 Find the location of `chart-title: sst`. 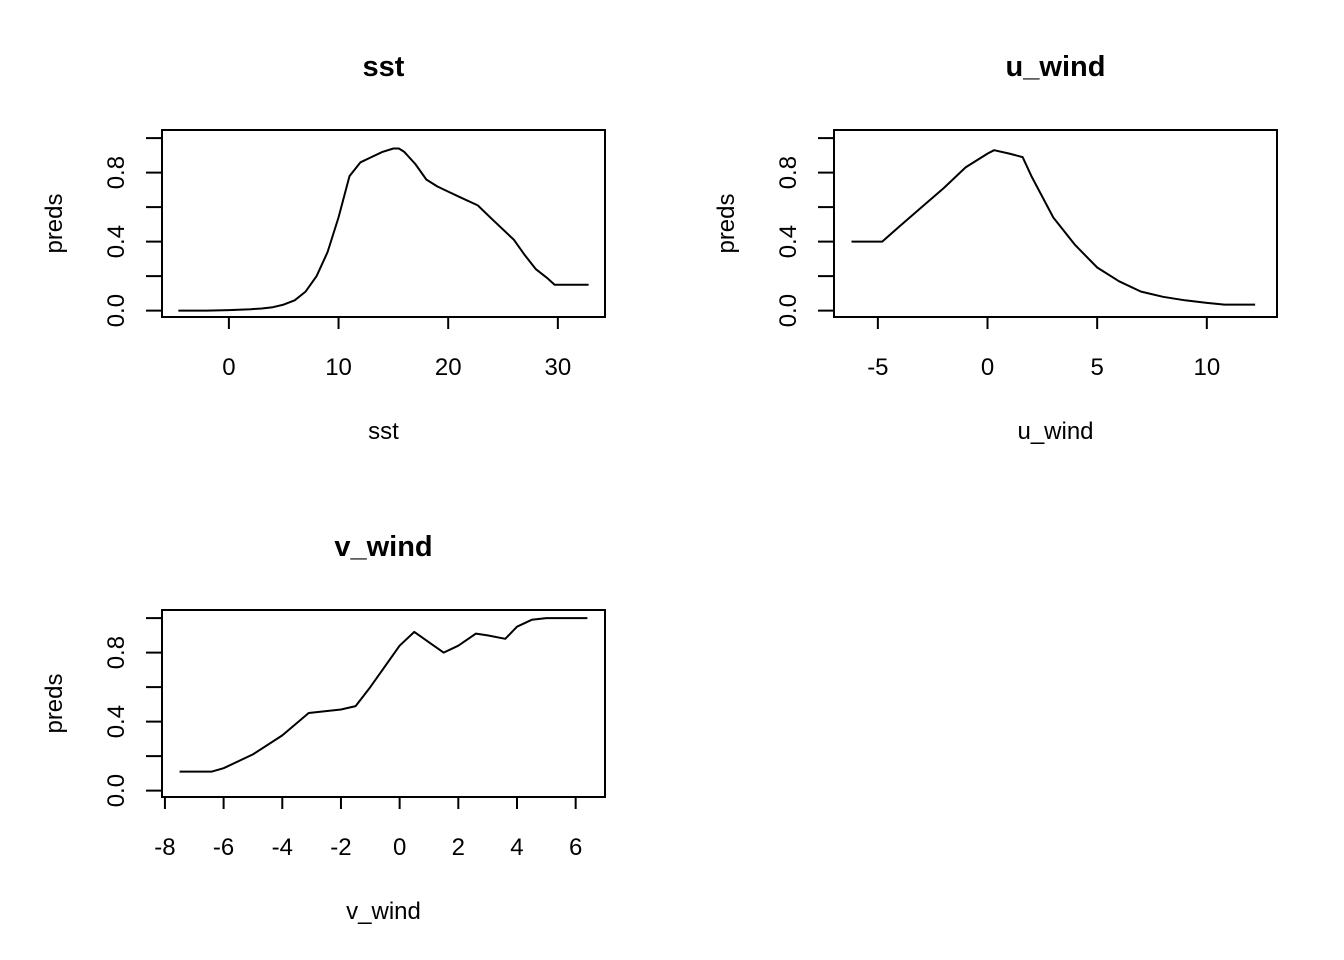

chart-title: sst is located at coordinates (384, 67).